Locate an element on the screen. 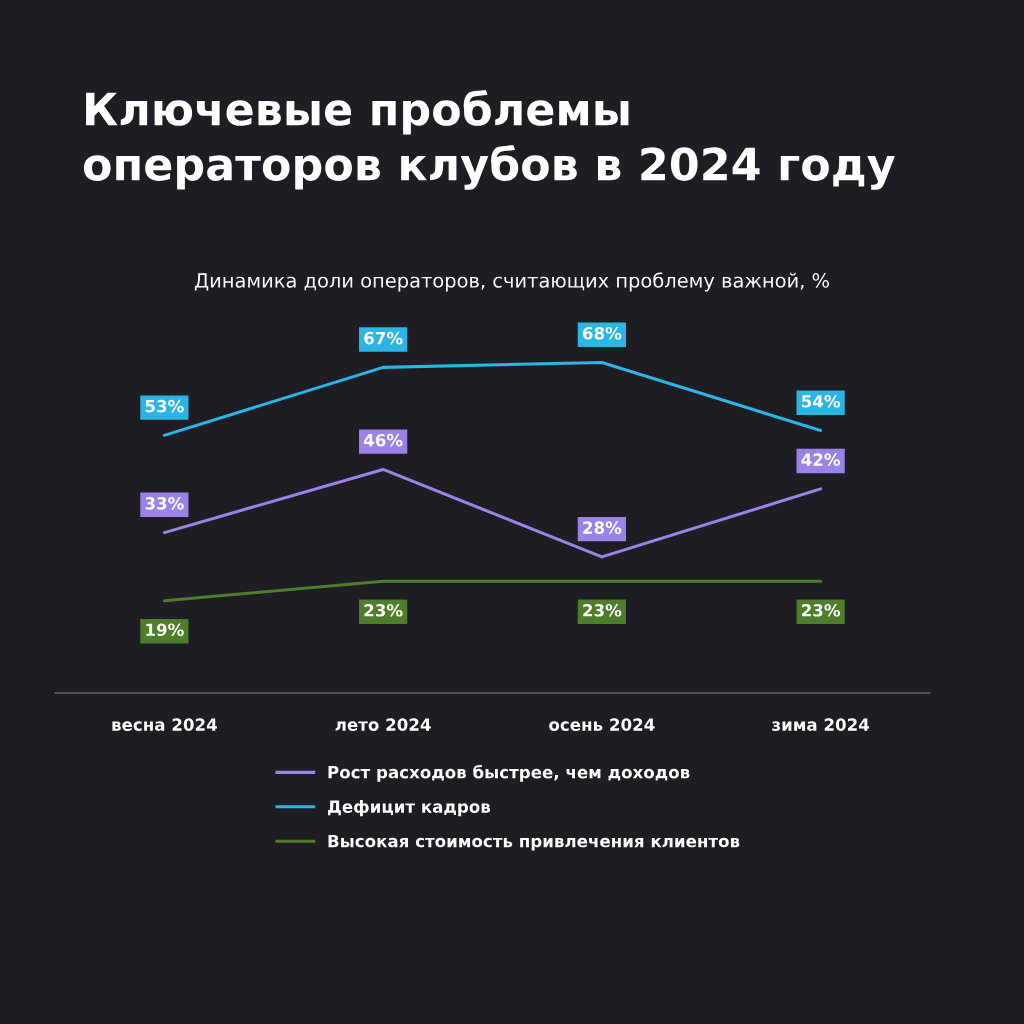  legend-label: Дефицит кадров is located at coordinates (409, 808).